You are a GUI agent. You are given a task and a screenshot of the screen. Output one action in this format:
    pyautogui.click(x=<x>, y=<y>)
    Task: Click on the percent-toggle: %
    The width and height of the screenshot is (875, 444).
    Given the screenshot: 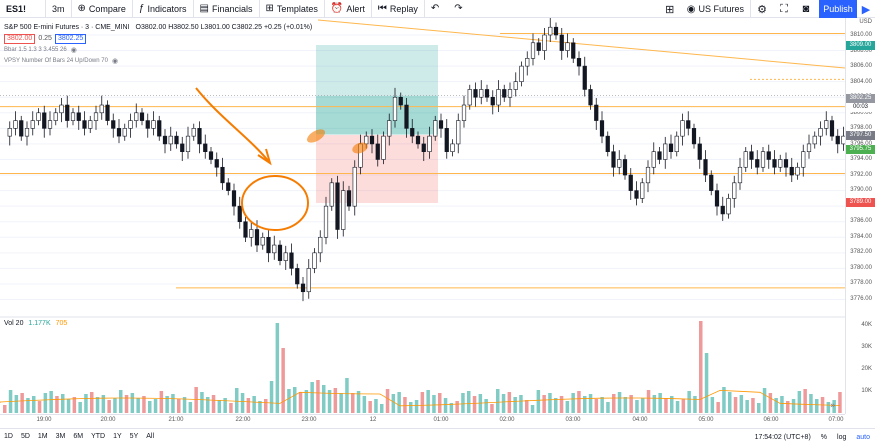 What is the action you would take?
    pyautogui.click(x=824, y=437)
    